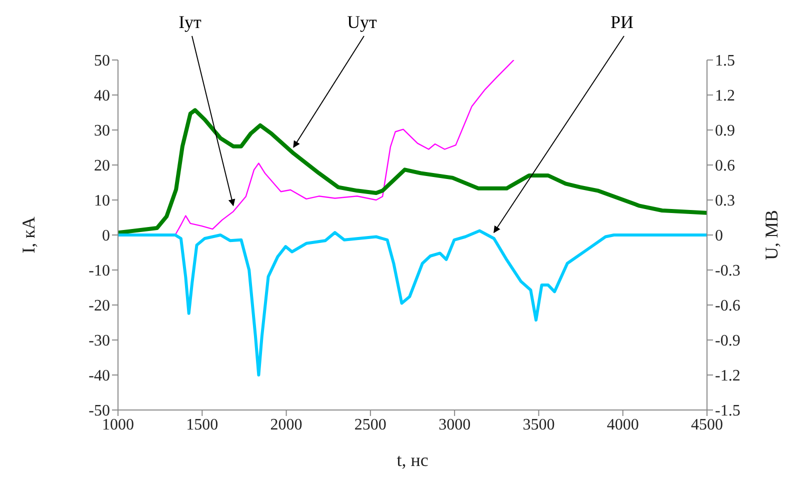 The image size is (795, 488). Describe the element at coordinates (102, 96) in the screenshot. I see `y-tick-label: 40` at that location.